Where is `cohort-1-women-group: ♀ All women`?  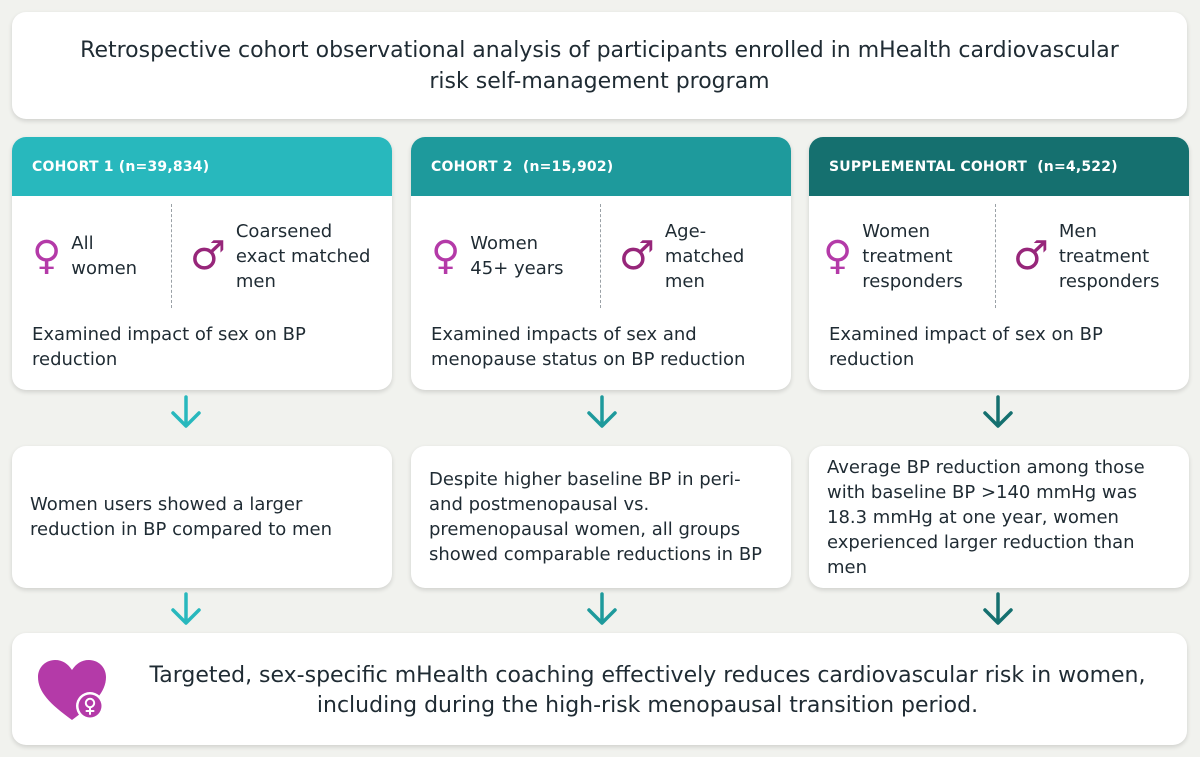 cohort-1-women-group: ♀ All women is located at coordinates (102, 256).